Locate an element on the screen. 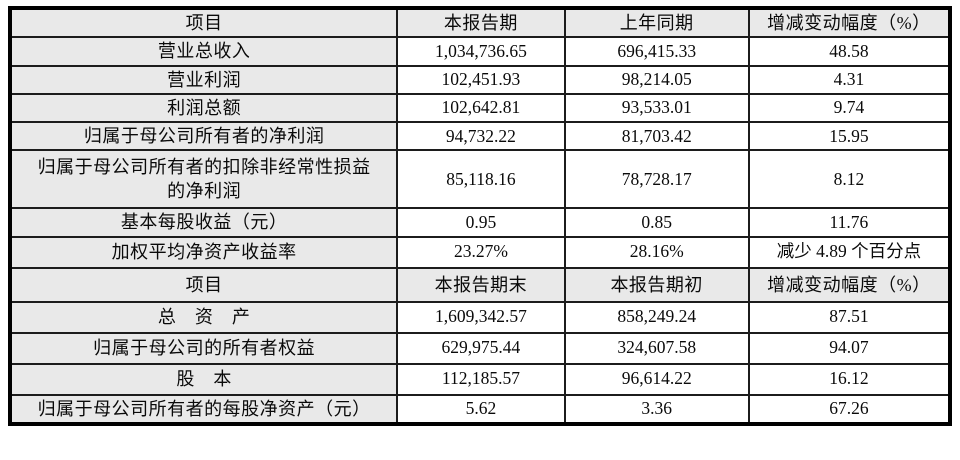 This screenshot has width=960, height=460. item-label-text: 归属于母公司所有者的扣除非经常性损益的净利润 is located at coordinates (204, 179).